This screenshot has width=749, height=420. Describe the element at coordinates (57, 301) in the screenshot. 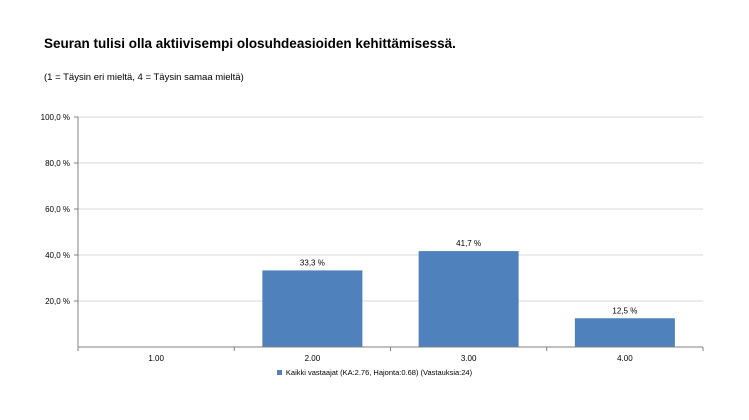

I see `y-tick-label: 20,0 %` at that location.